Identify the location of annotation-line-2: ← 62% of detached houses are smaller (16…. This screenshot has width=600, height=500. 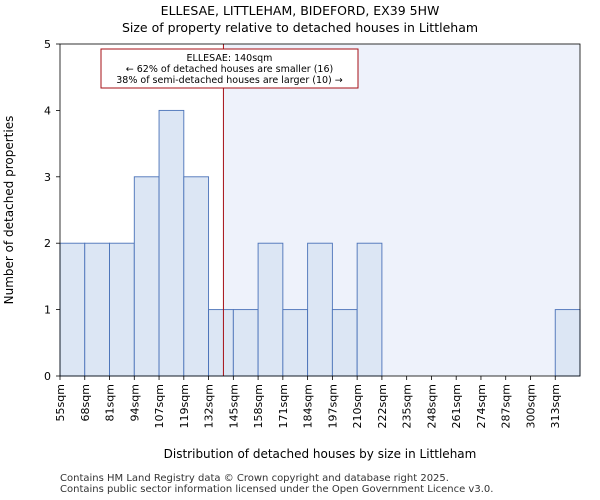
(229, 69).